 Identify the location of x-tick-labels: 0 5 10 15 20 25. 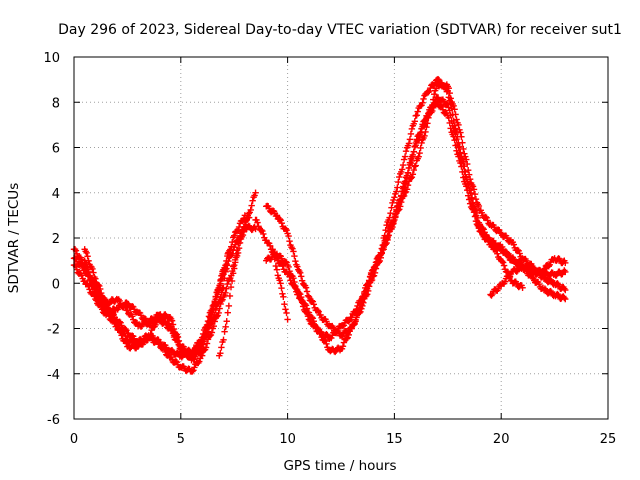
(343, 439).